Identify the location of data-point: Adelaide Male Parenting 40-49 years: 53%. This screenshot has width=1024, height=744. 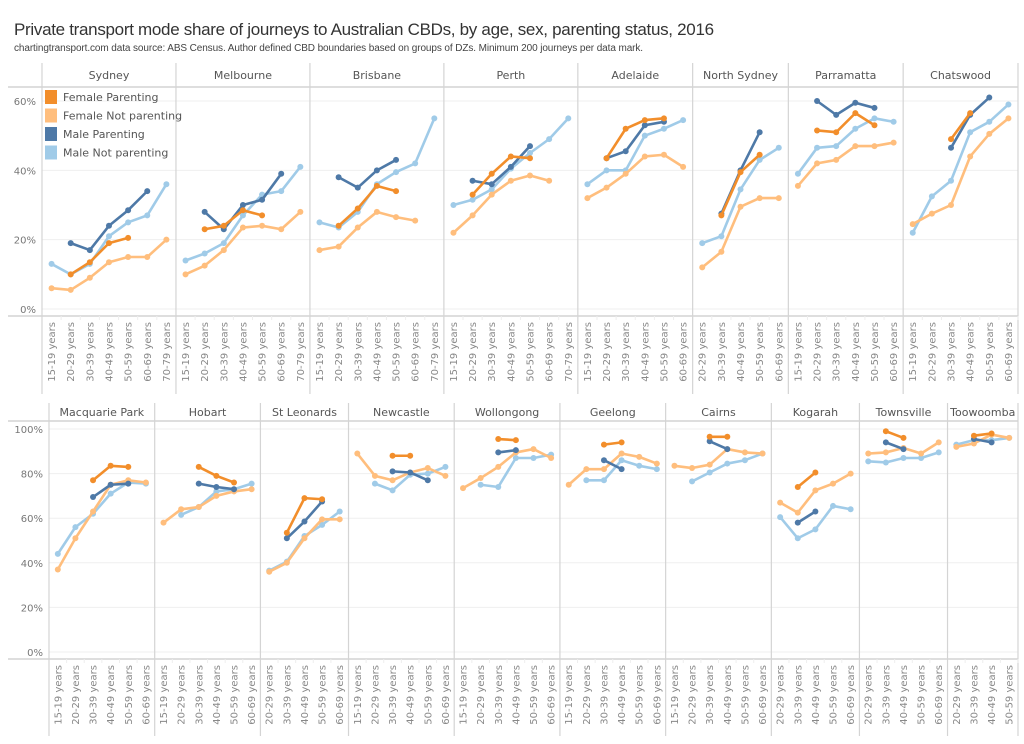
(644, 125).